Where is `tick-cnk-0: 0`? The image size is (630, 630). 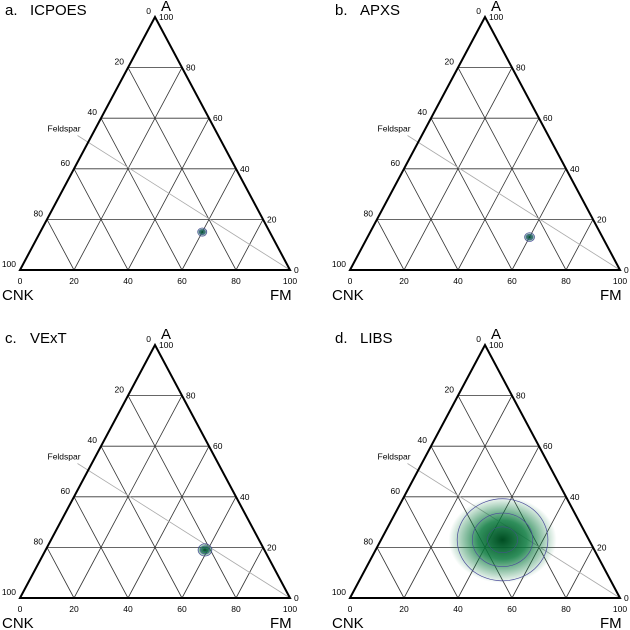 tick-cnk-0: 0 is located at coordinates (478, 339).